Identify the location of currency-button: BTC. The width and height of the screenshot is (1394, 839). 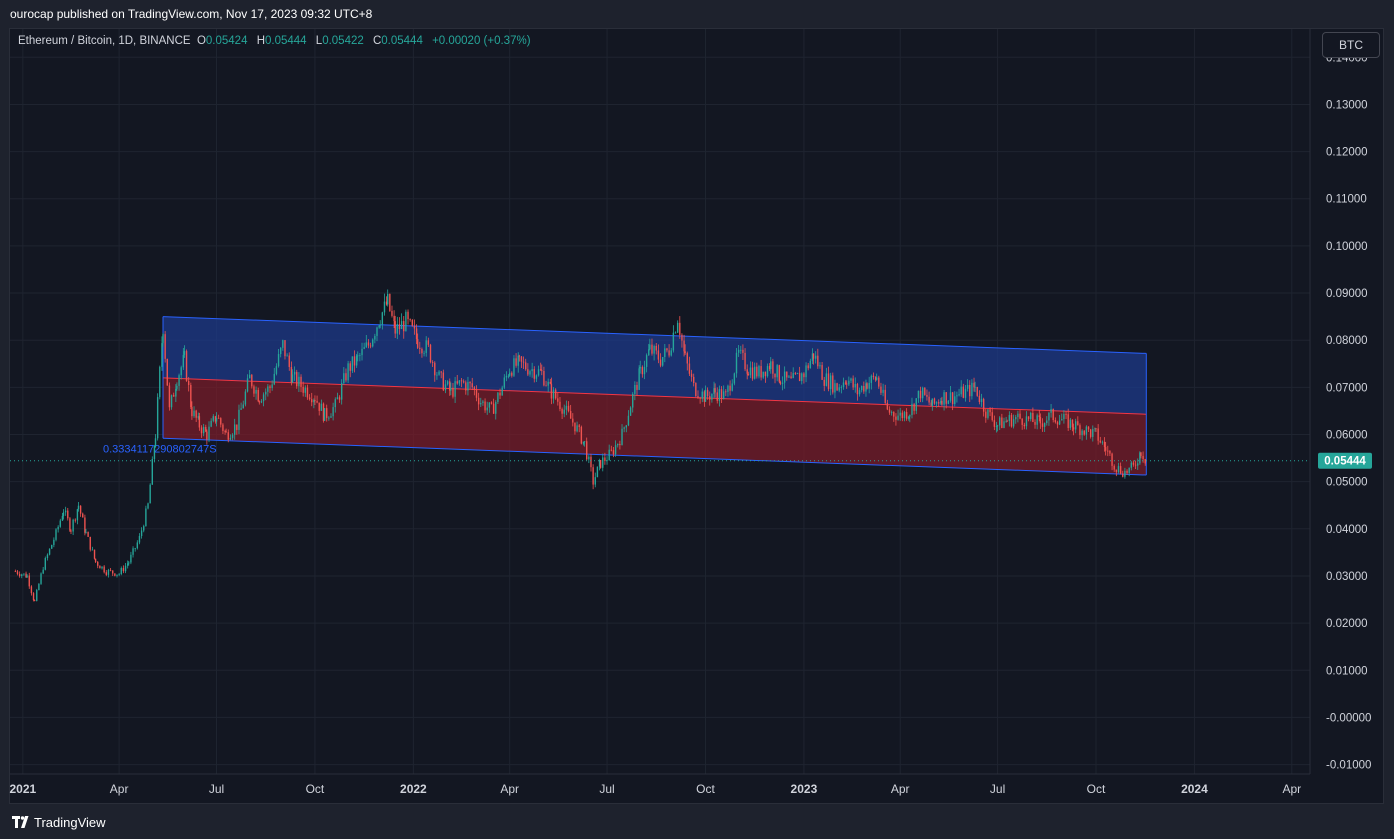
(1351, 45).